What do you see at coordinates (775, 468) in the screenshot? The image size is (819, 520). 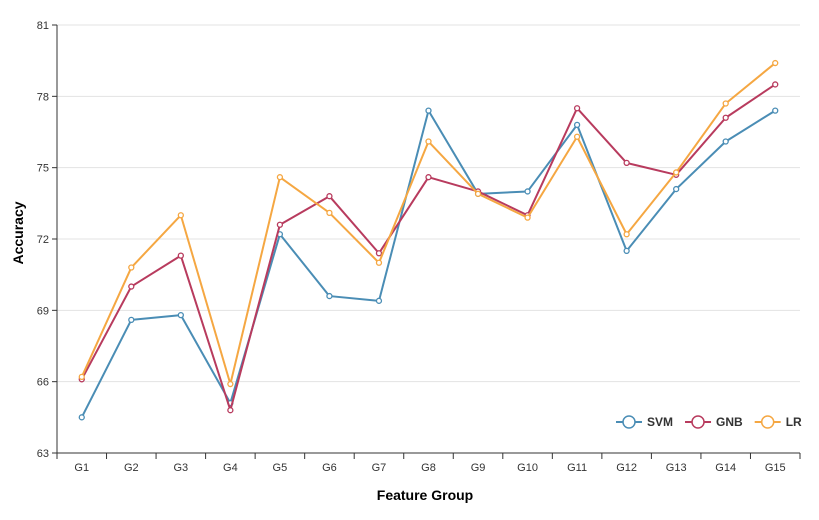 I see `x-tick-label: G15` at bounding box center [775, 468].